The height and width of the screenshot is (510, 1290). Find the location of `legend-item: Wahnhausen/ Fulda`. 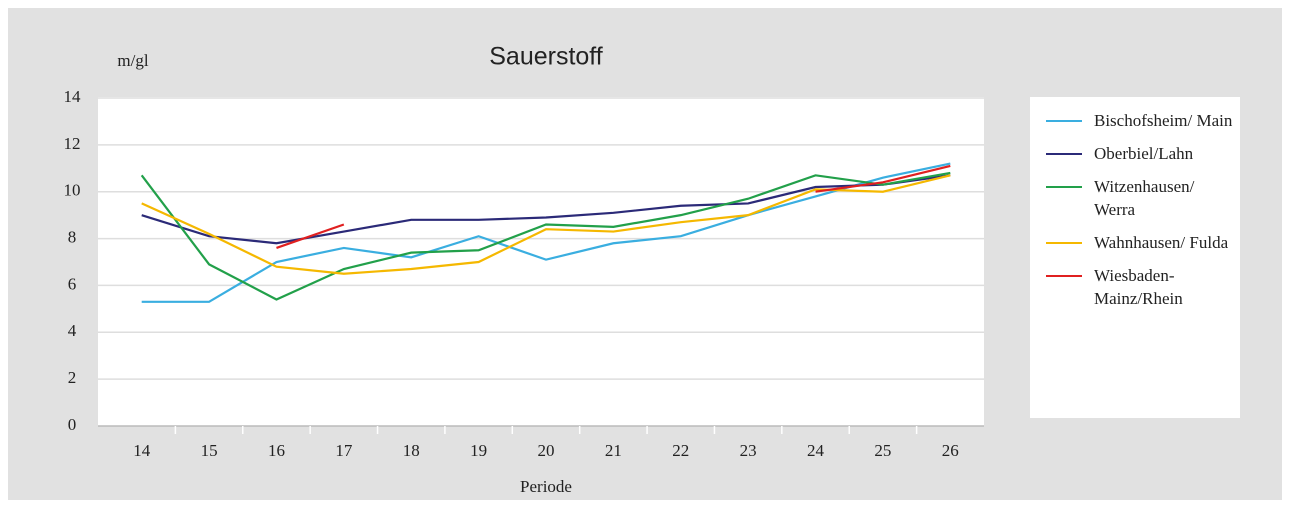

legend-item: Wahnhausen/ Fulda is located at coordinates (1135, 242).